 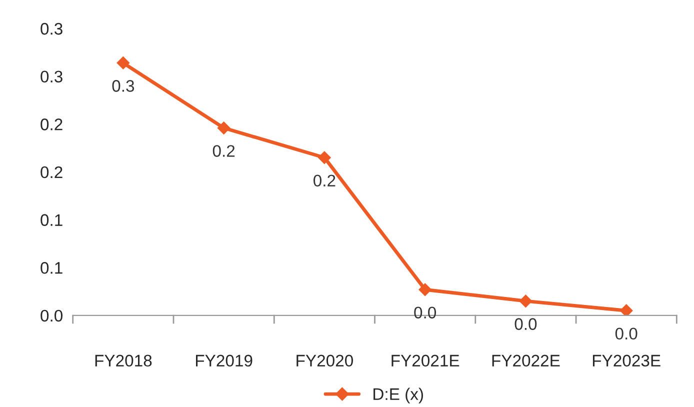 I want to click on x-tick-label: FY2021E, so click(x=426, y=360).